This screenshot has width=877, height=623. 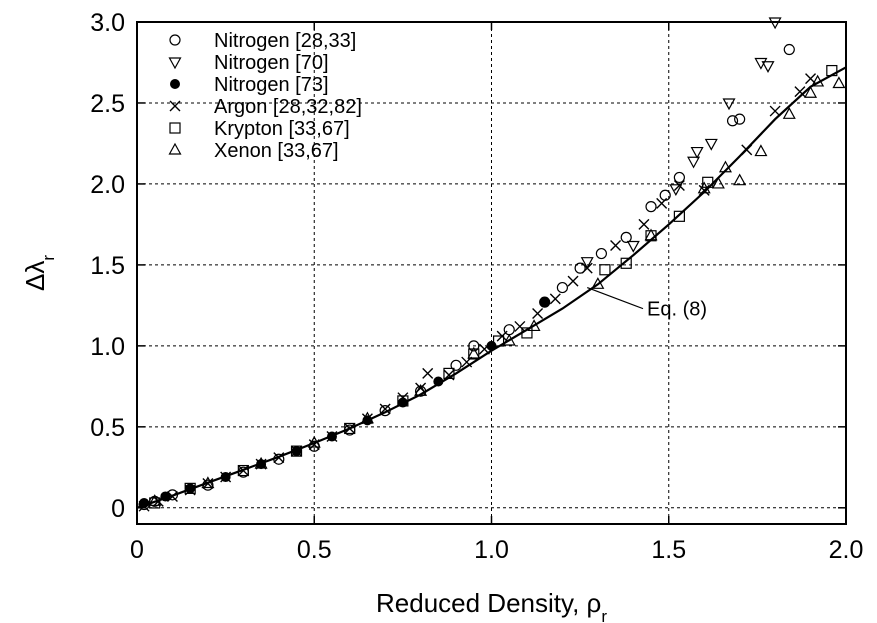 What do you see at coordinates (668, 550) in the screenshot?
I see `x-tick-label: 1.5` at bounding box center [668, 550].